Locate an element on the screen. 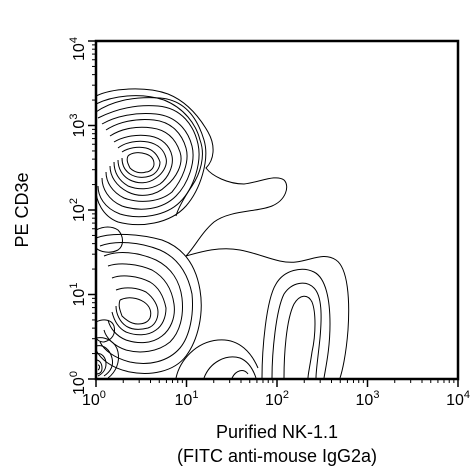 The image size is (474, 474). y-axis-label: PE CD3e is located at coordinates (22, 209).